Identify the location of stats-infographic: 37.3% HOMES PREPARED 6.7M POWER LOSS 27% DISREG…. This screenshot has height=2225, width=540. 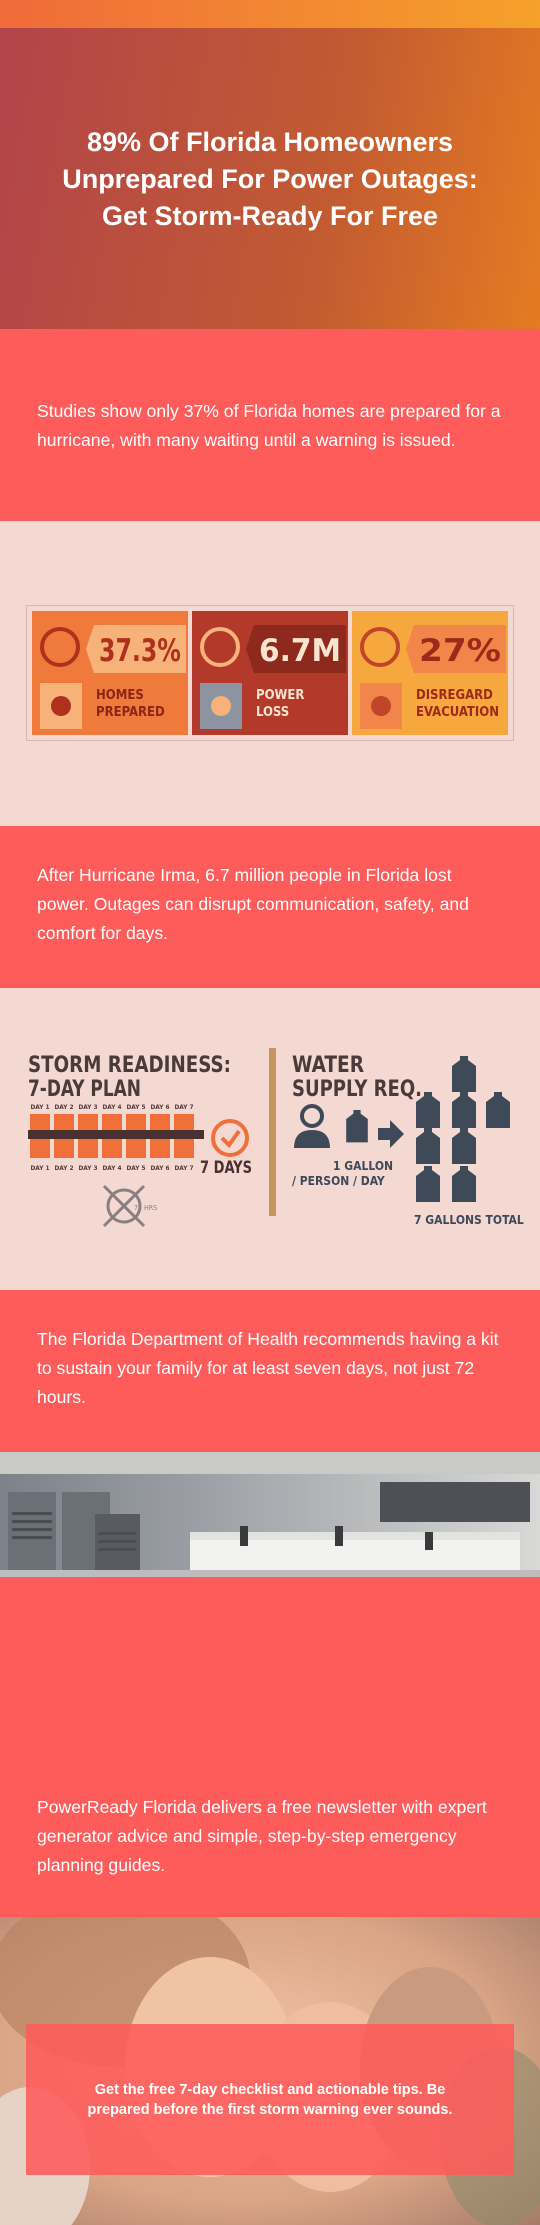
(270, 673).